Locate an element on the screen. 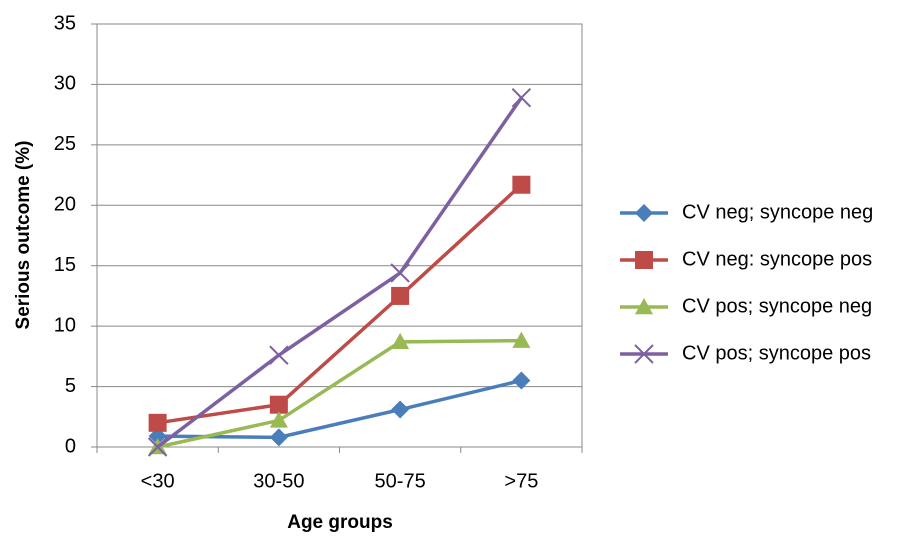 This screenshot has height=536, width=909. y-tick-label: 15 is located at coordinates (65, 265).